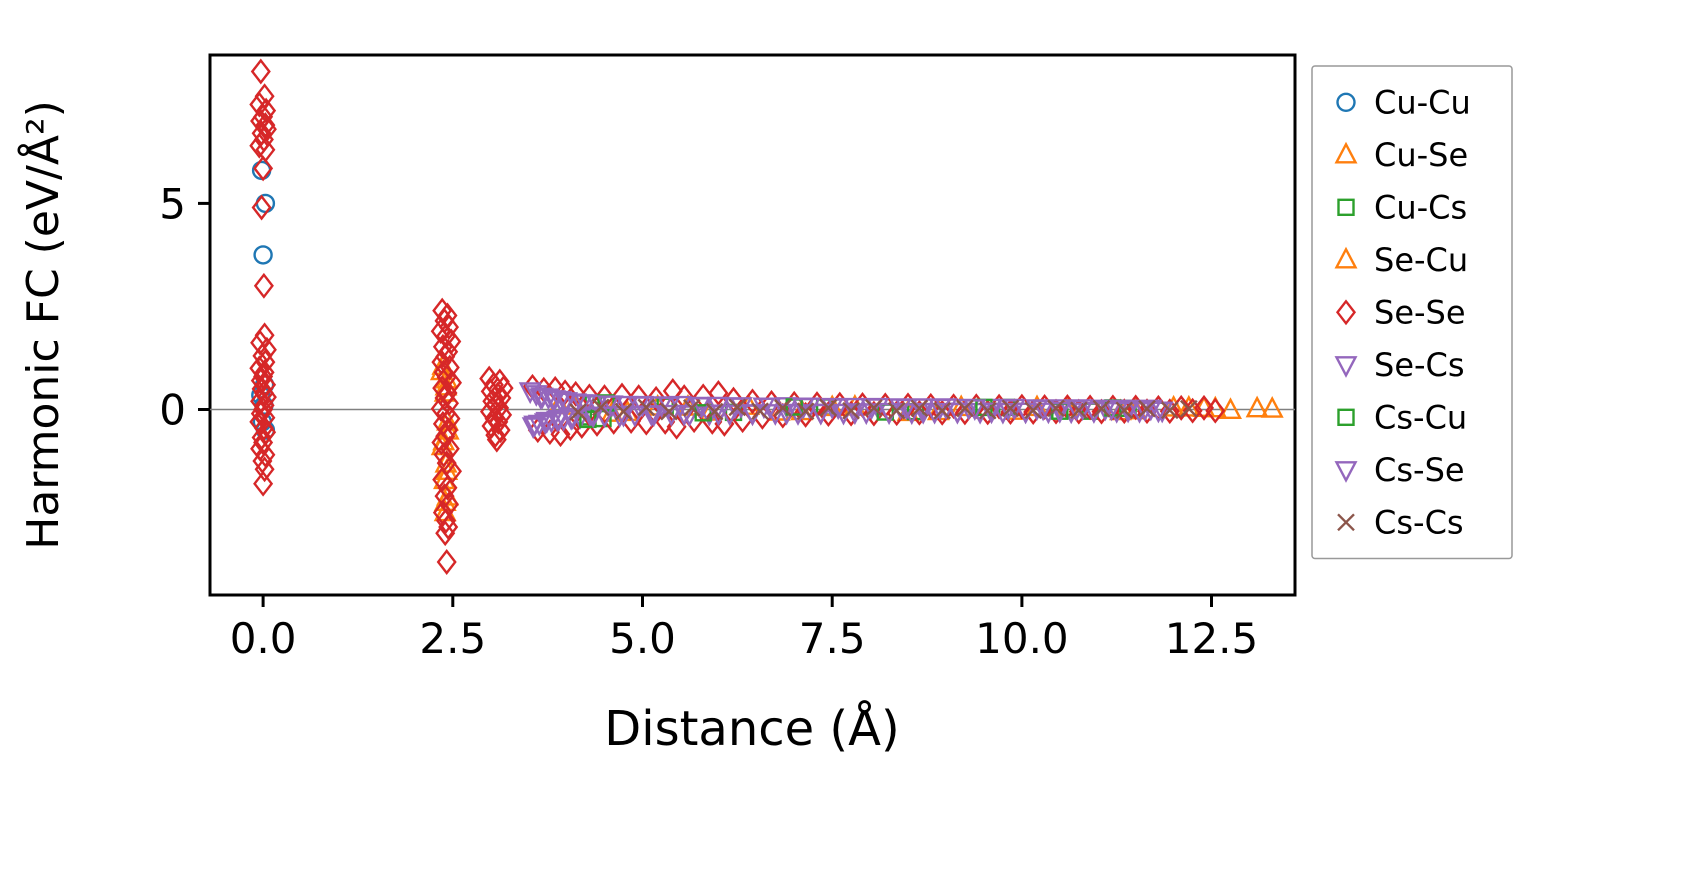 The image size is (1686, 883). Describe the element at coordinates (1212, 638) in the screenshot. I see `x-tick-label: 12.5` at that location.